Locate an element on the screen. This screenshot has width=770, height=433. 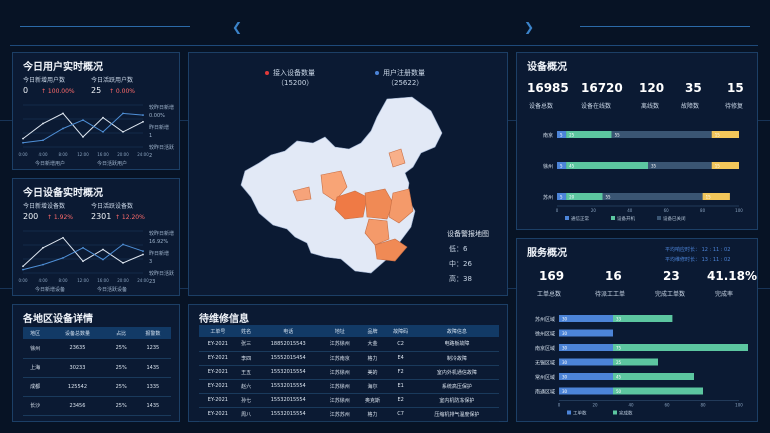
stat-value: 16985 is located at coordinates (548, 88).